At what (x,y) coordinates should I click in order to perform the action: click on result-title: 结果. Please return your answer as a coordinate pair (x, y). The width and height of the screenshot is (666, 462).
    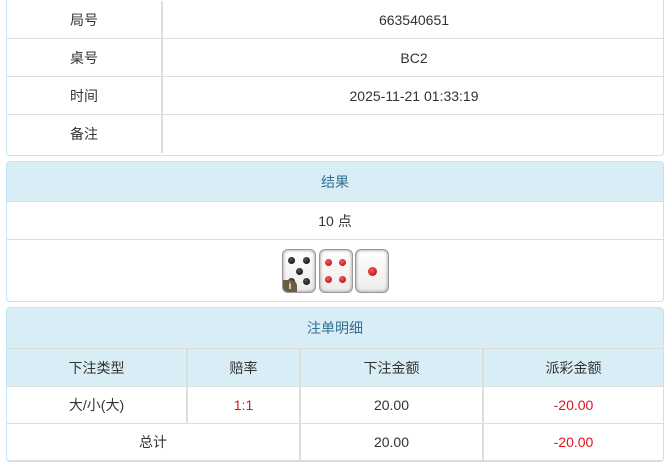
    Looking at the image, I should click on (335, 182).